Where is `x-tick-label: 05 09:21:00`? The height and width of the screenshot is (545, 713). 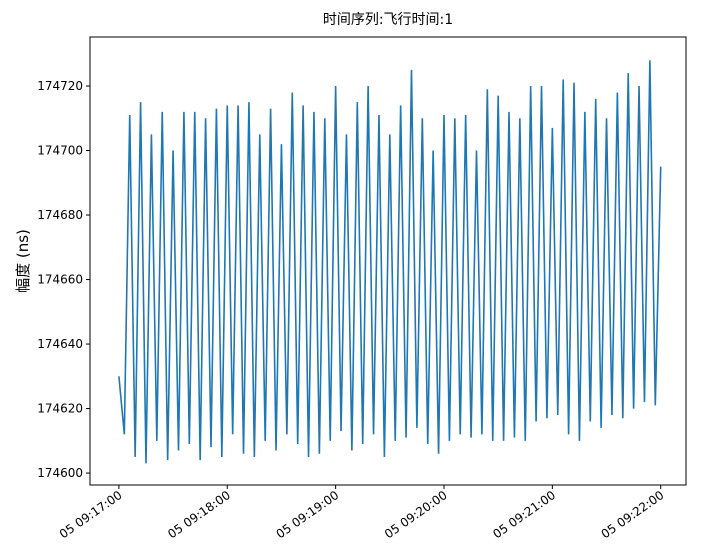
x-tick-label: 05 09:21:00 is located at coordinates (524, 514).